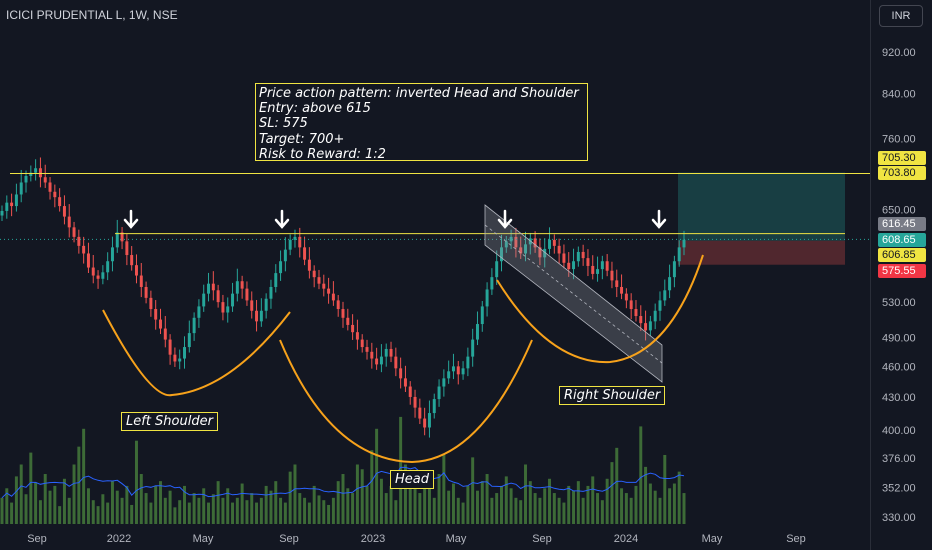 This screenshot has height=550, width=932. What do you see at coordinates (902, 224) in the screenshot?
I see `price-badge-neckline: 616.45` at bounding box center [902, 224].